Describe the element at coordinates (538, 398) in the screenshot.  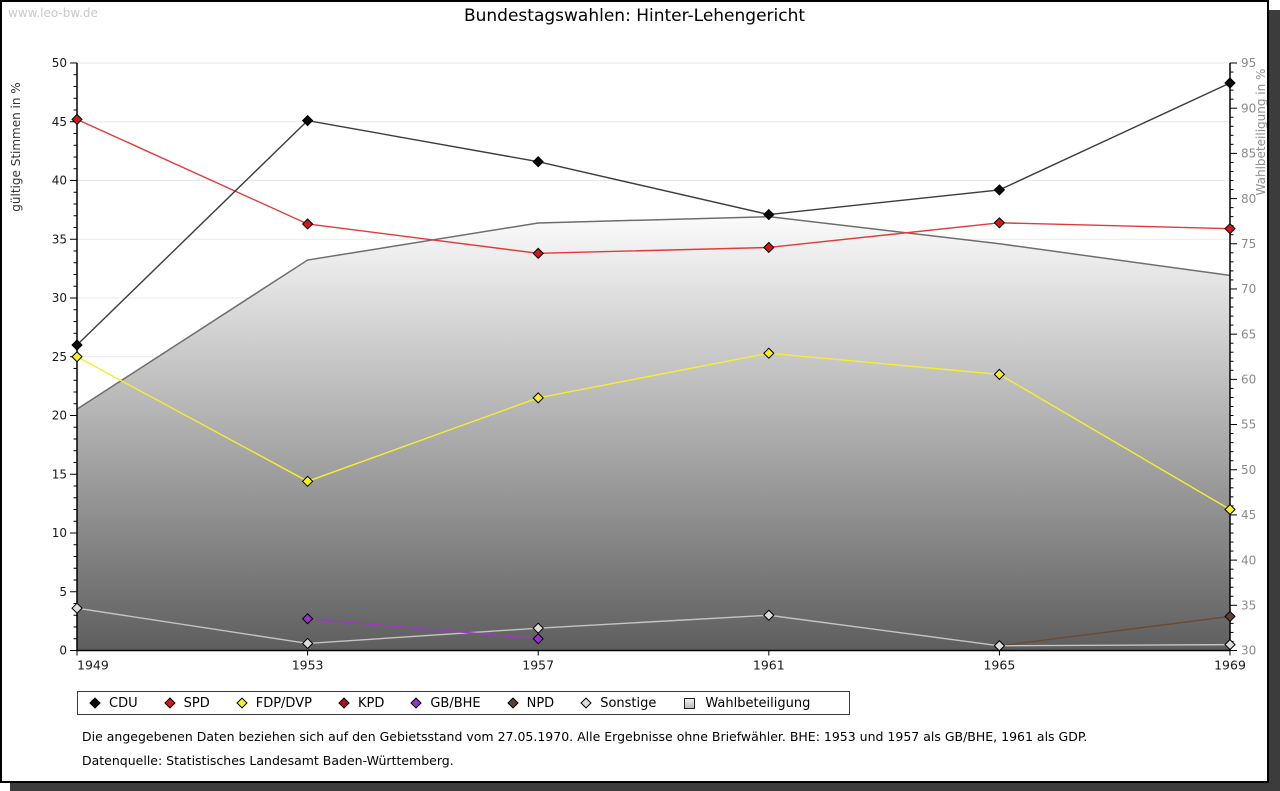
I see `data-point-fdp-dvp-1957` at that location.